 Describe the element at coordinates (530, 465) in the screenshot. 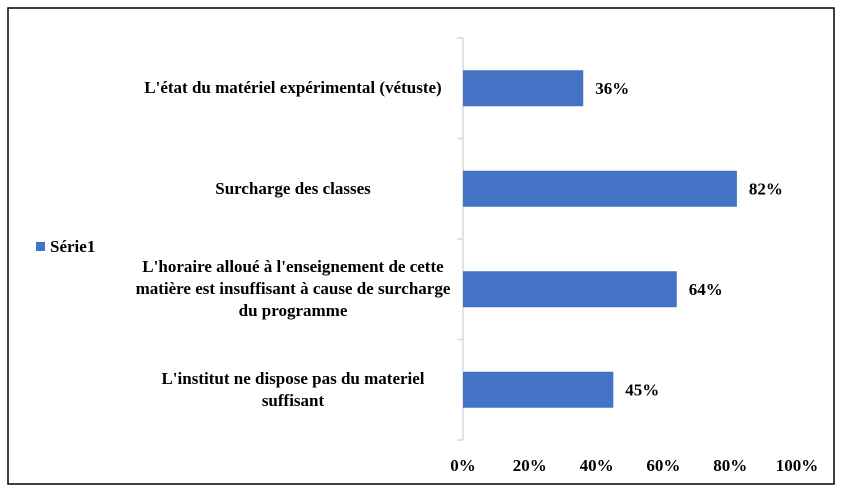

I see `x-tick-label: 20%` at that location.